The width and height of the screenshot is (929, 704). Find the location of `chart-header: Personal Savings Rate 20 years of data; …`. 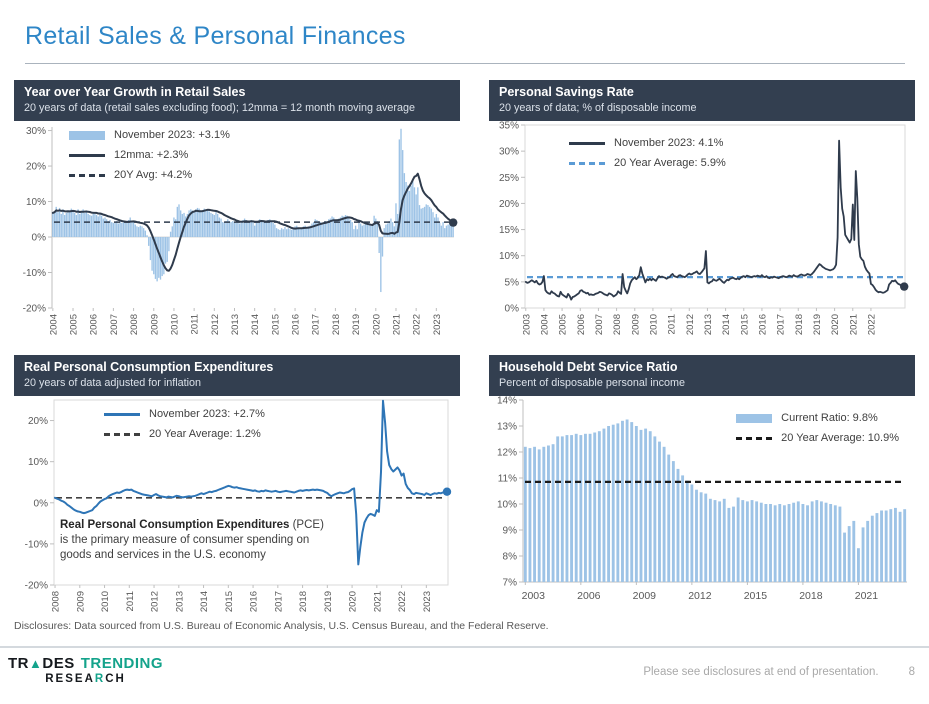

chart-header: Personal Savings Rate 20 years of data; … is located at coordinates (702, 101).